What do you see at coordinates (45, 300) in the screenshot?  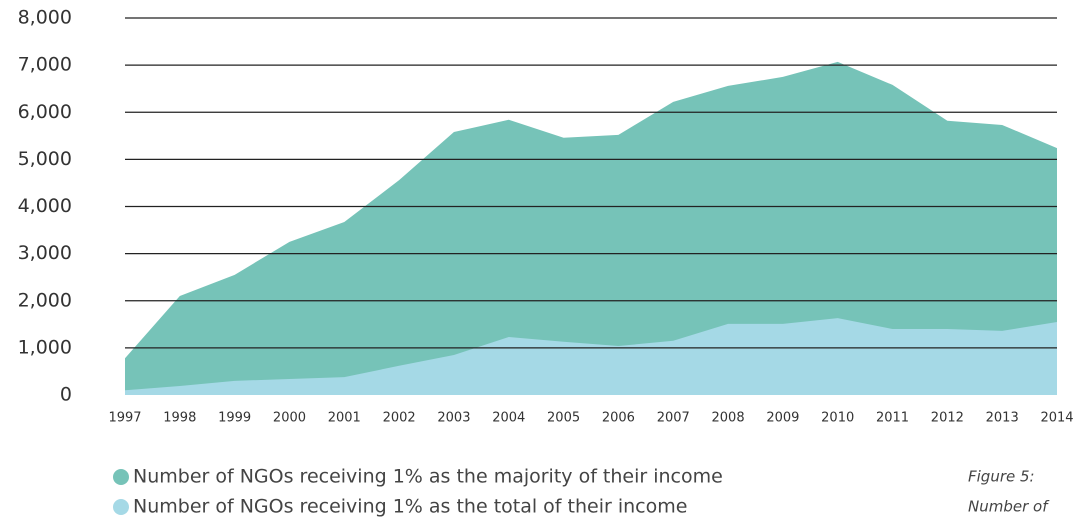 I see `y-tick-label: 2,000` at bounding box center [45, 300].